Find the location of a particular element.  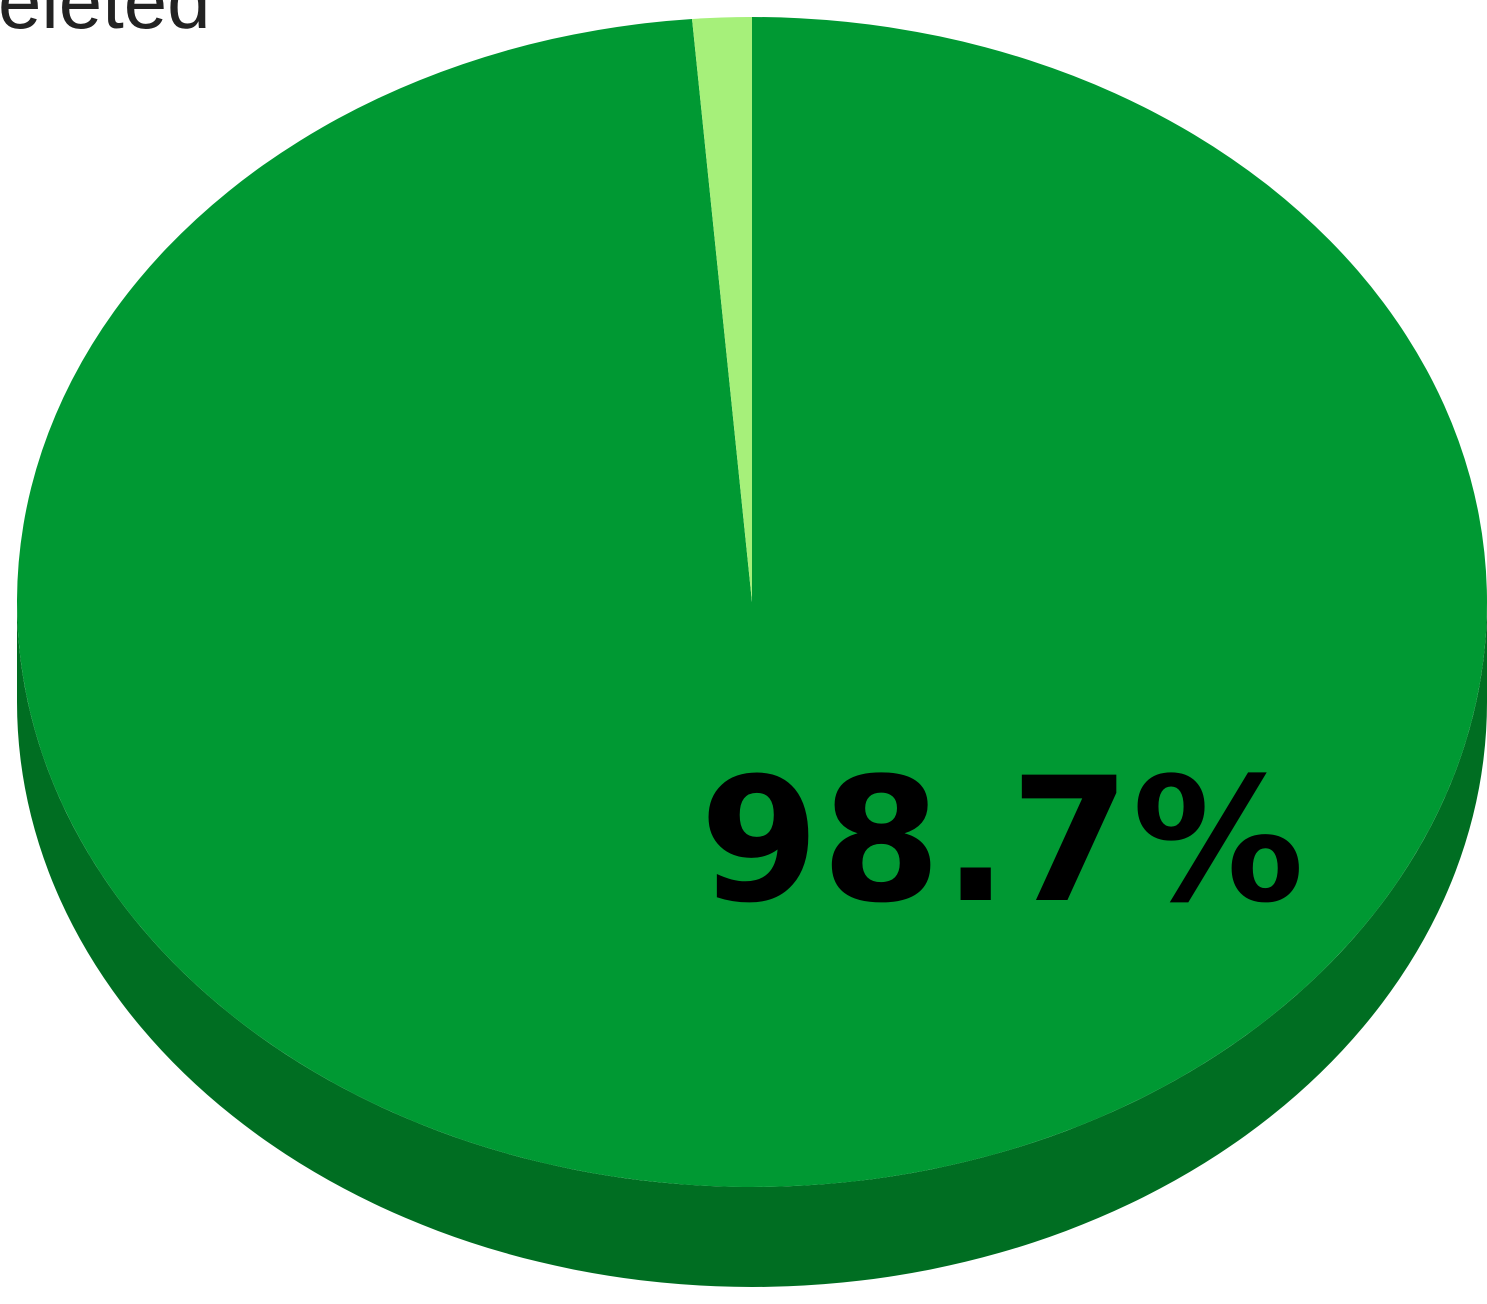

pie-slice-minor is located at coordinates (722, 309).